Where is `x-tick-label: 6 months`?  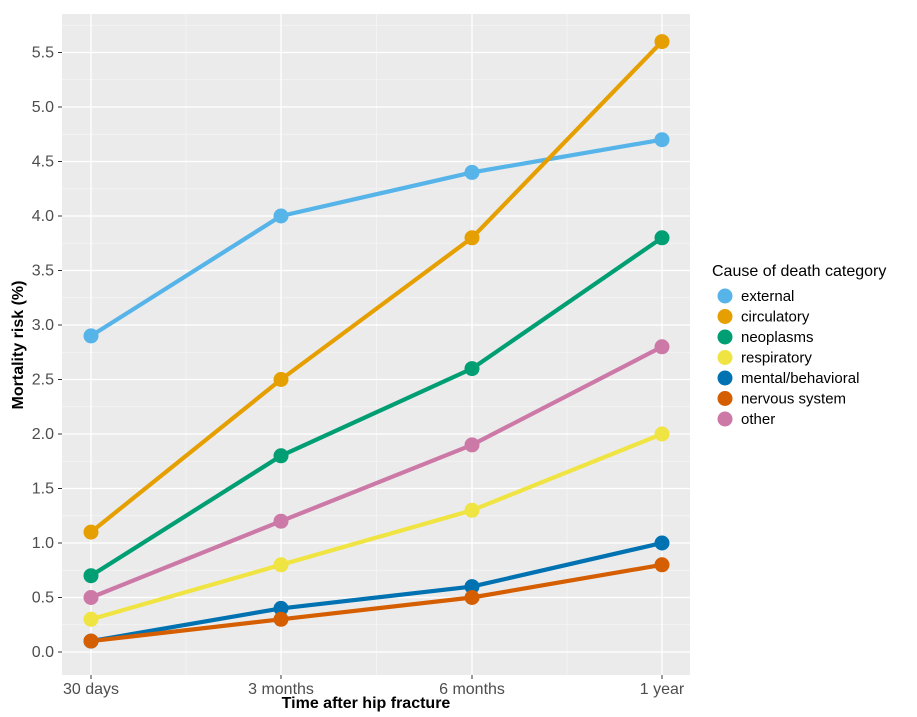 x-tick-label: 6 months is located at coordinates (472, 689).